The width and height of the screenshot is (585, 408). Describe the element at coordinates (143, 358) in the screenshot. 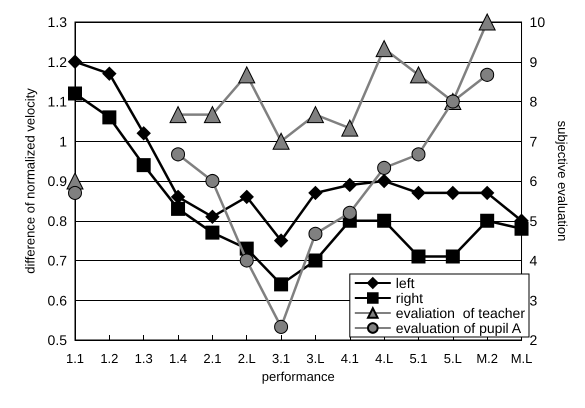

I see `x-tick-label: 1.3` at that location.